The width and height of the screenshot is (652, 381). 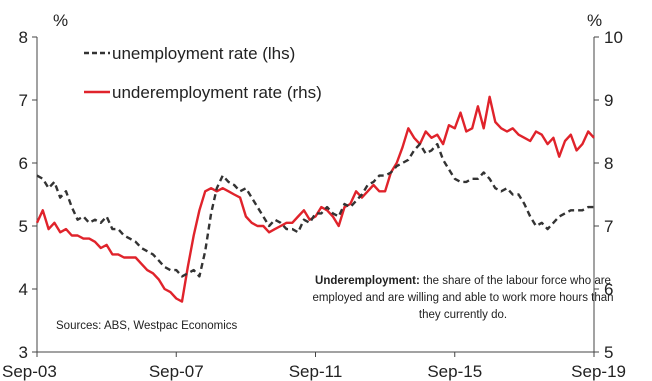 I want to click on right-y-tick-label: 7, so click(x=608, y=226).